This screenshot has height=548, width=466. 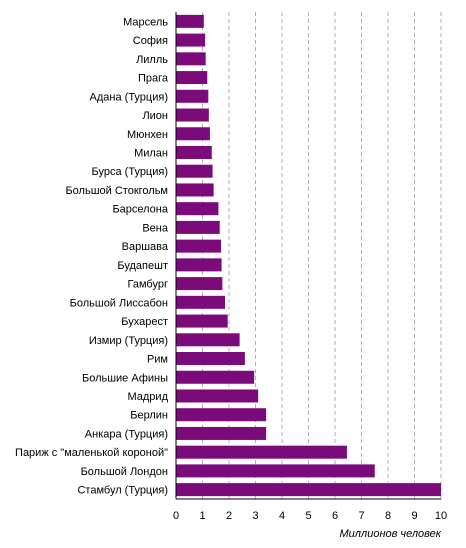 What do you see at coordinates (147, 397) in the screenshot?
I see `category-label: Мадрид` at bounding box center [147, 397].